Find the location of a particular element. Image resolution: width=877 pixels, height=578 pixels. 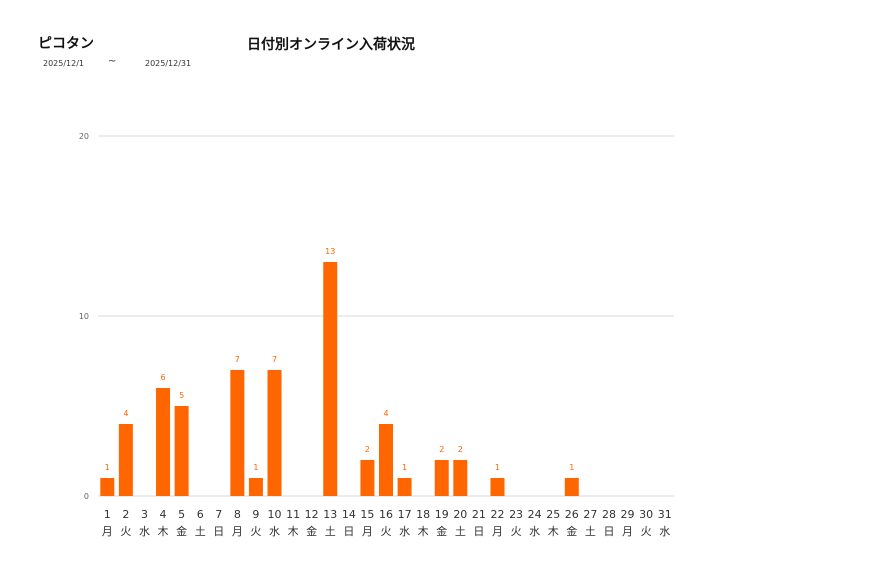

x-tick-label-day: 5 is located at coordinates (181, 514).